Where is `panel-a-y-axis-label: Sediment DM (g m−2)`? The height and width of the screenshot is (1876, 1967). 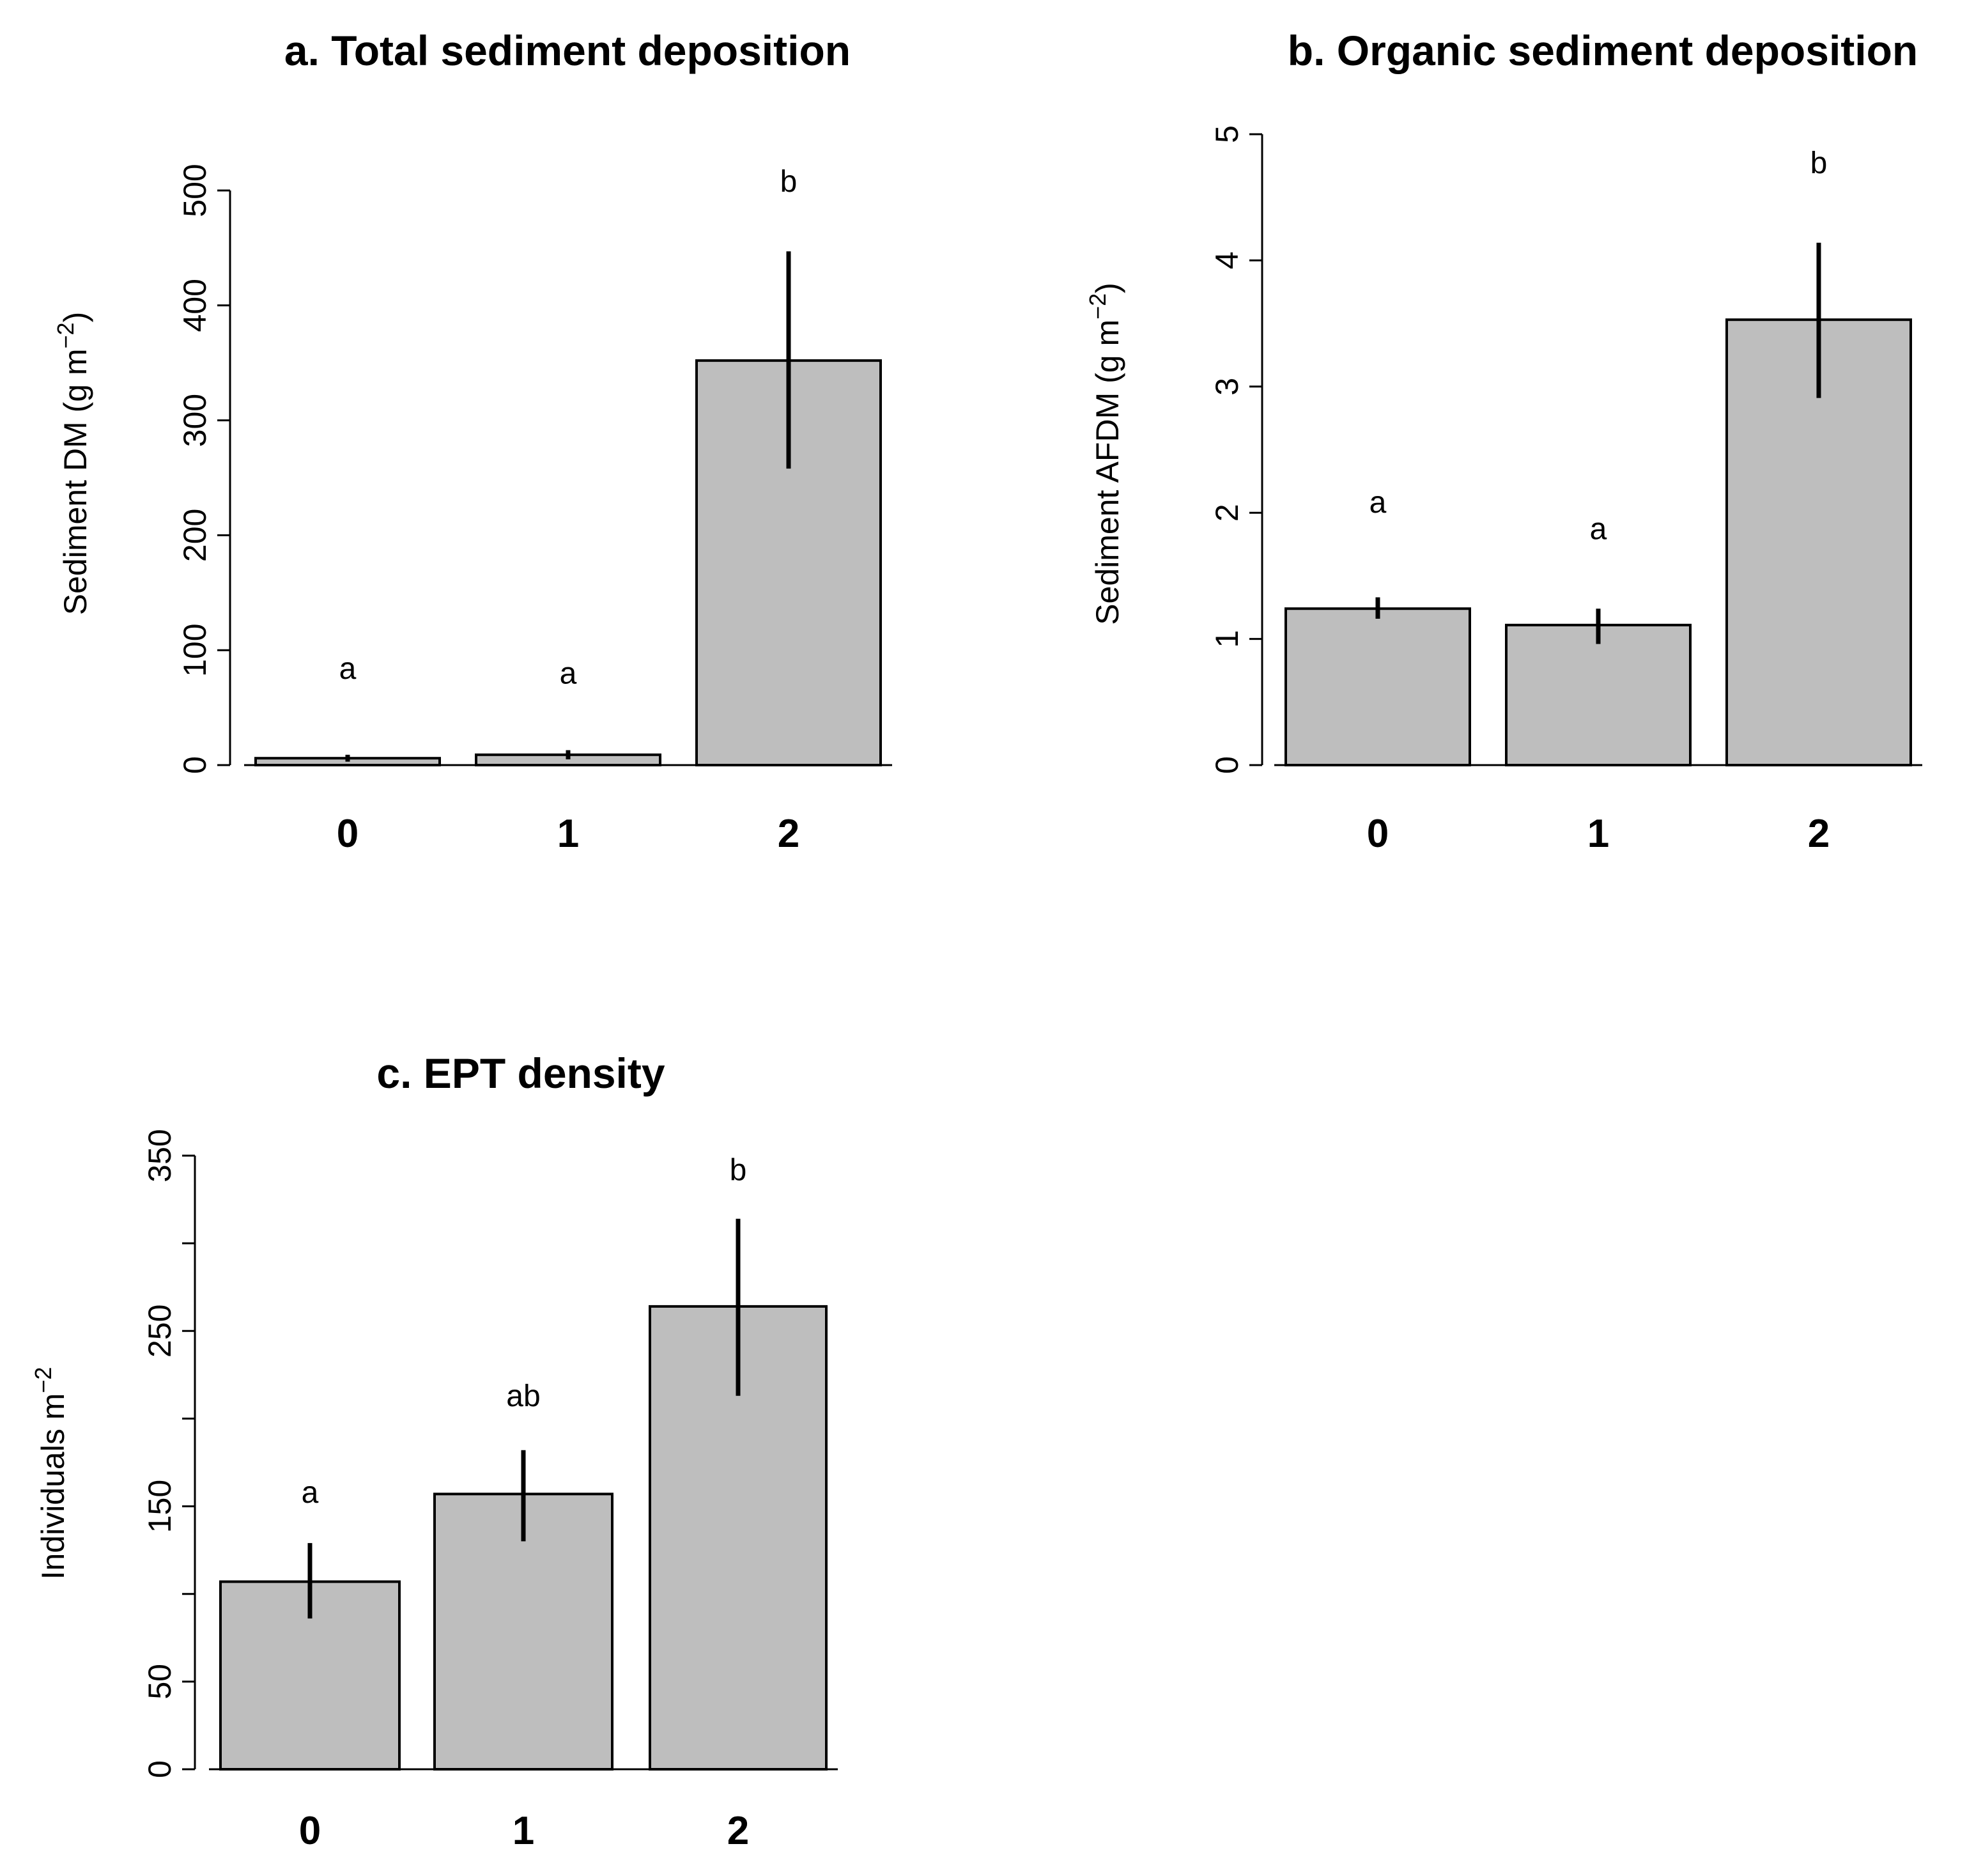 panel-a-y-axis-label: Sediment DM (g m−2) is located at coordinates (73, 464).